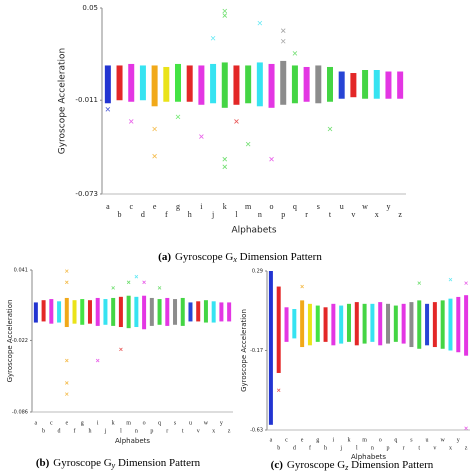 Image resolution: width=474 pixels, height=471 pixels. What do you see at coordinates (260, 214) in the screenshot?
I see `x-tick-label: n` at bounding box center [260, 214].